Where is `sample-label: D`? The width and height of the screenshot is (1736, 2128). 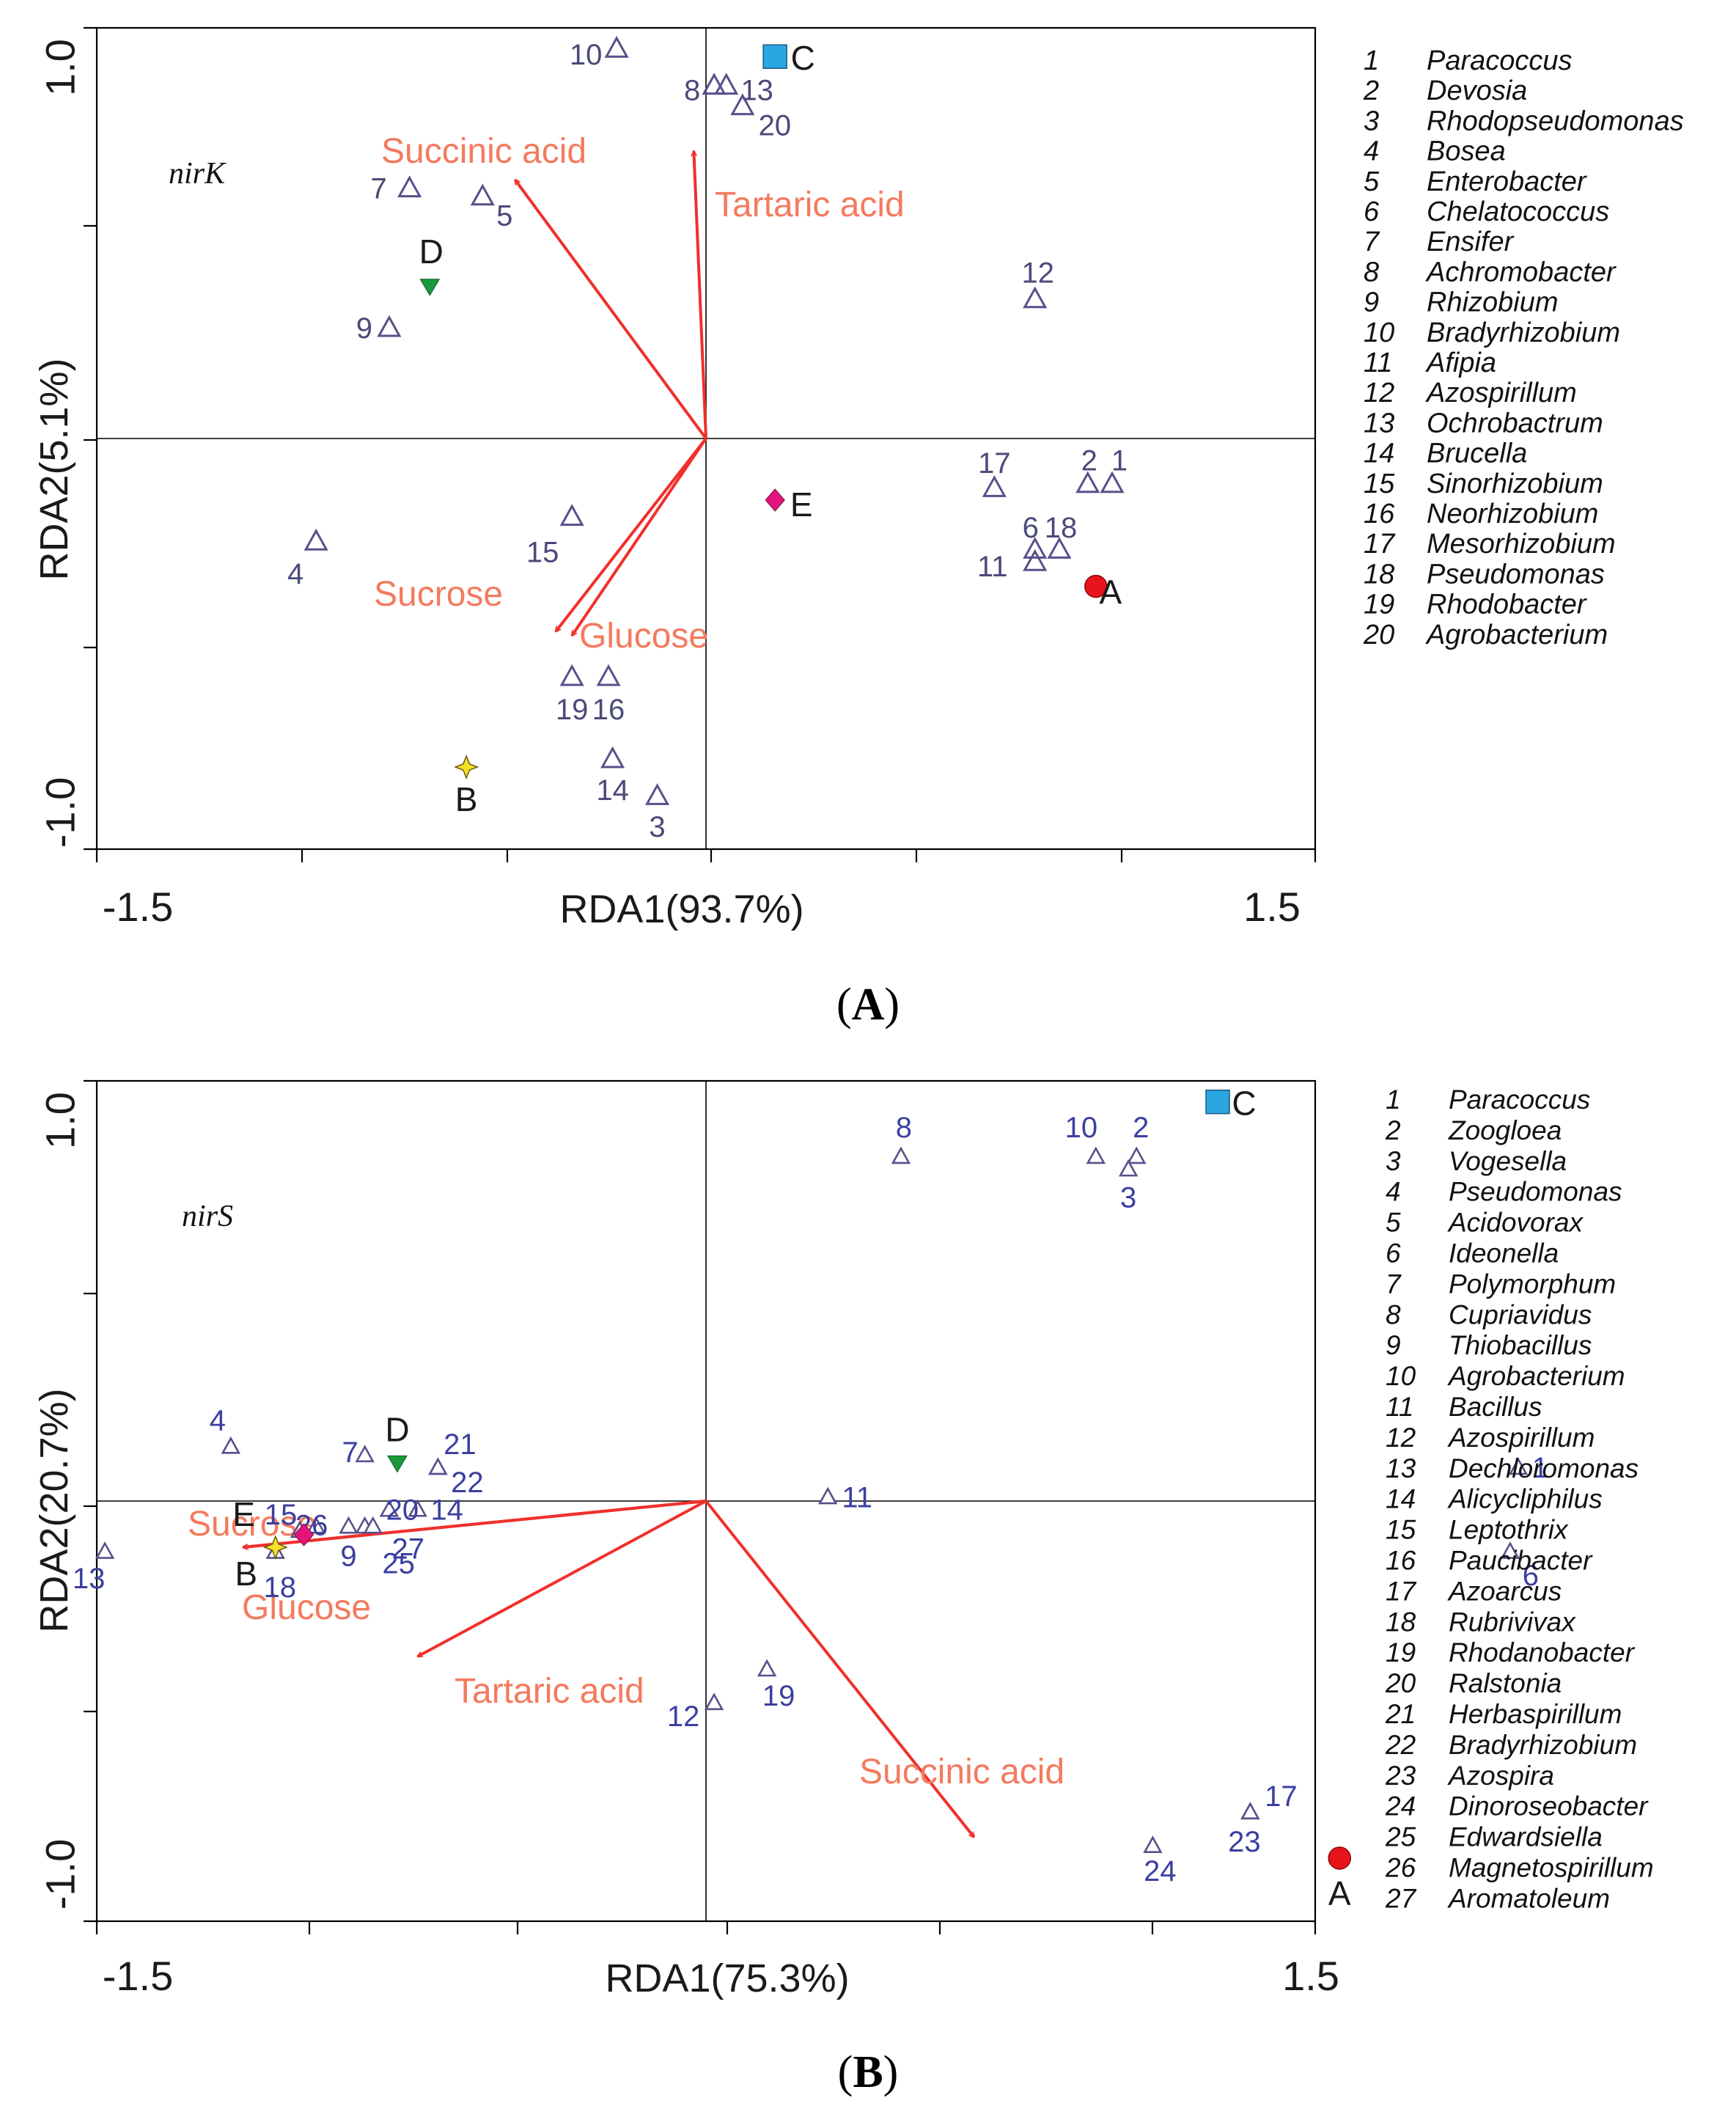
sample-label: D is located at coordinates (431, 252).